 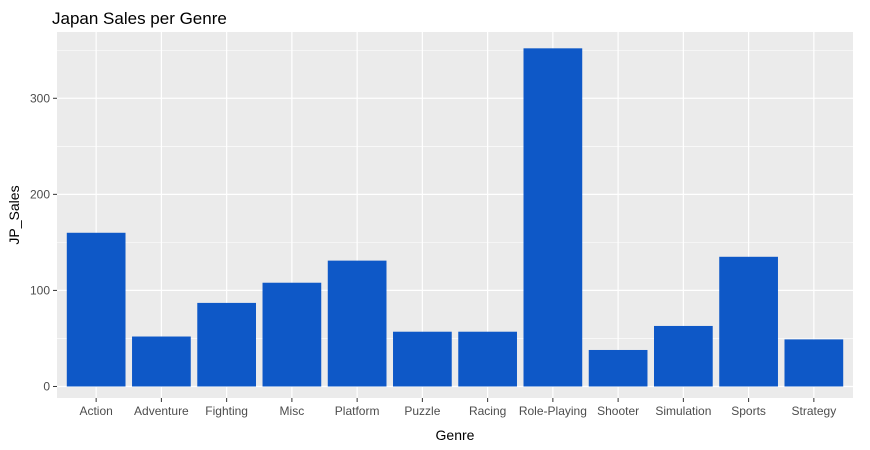 I want to click on chart-title: Japan Sales per Genre, so click(x=139, y=18).